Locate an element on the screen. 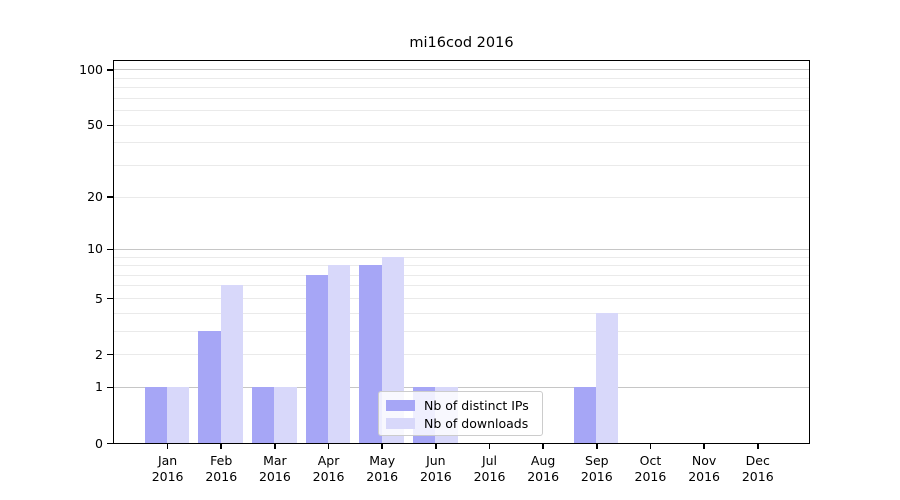 The height and width of the screenshot is (500, 900). x-tick-label-may: May 2016 is located at coordinates (382, 468).